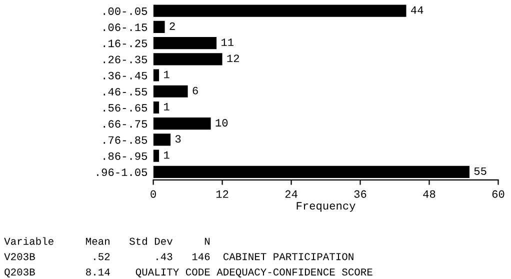  What do you see at coordinates (126, 124) in the screenshot?
I see `y-tick-label: .66-.75` at bounding box center [126, 124].